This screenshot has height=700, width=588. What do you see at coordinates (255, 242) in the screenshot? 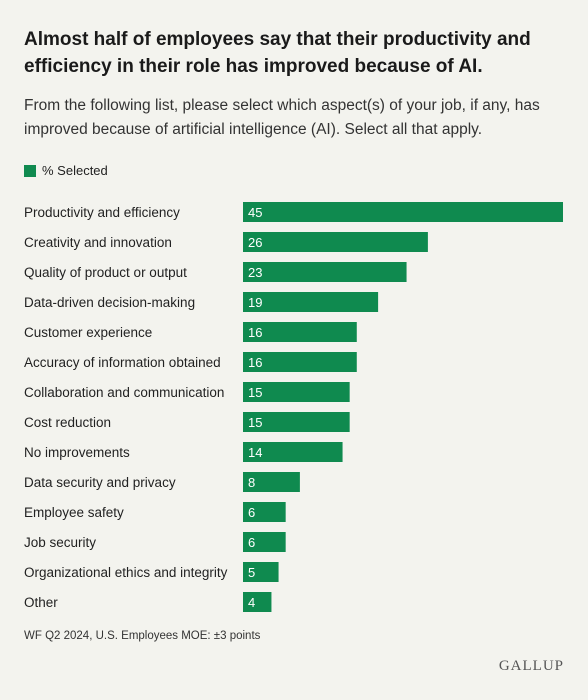
I see `value-label: 26` at bounding box center [255, 242].